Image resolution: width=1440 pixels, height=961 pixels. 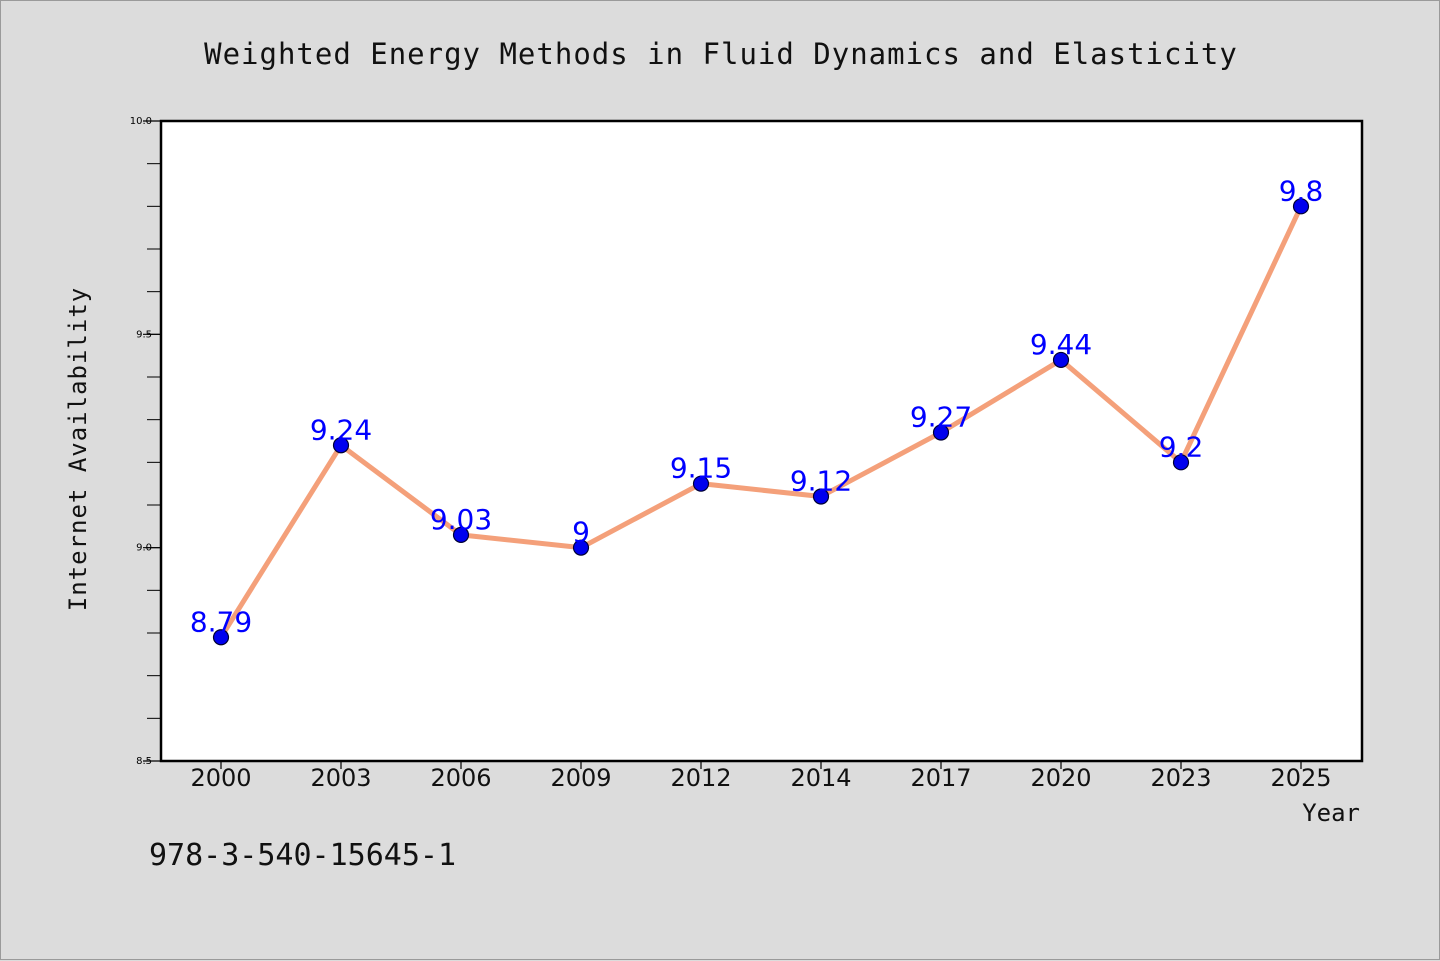 I want to click on y-minor-ticks, so click(x=154, y=441).